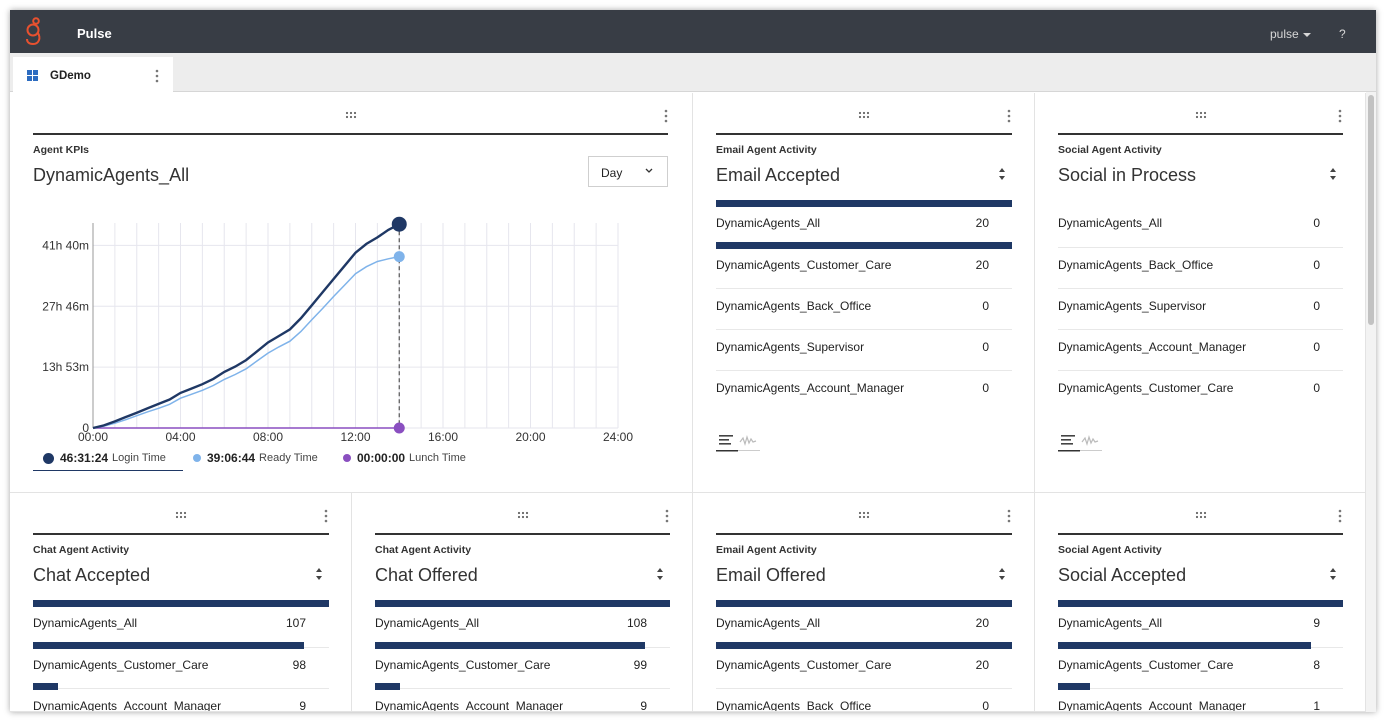 The height and width of the screenshot is (722, 1396). I want to click on list-item: DynamicAgents_All 107, so click(181, 623).